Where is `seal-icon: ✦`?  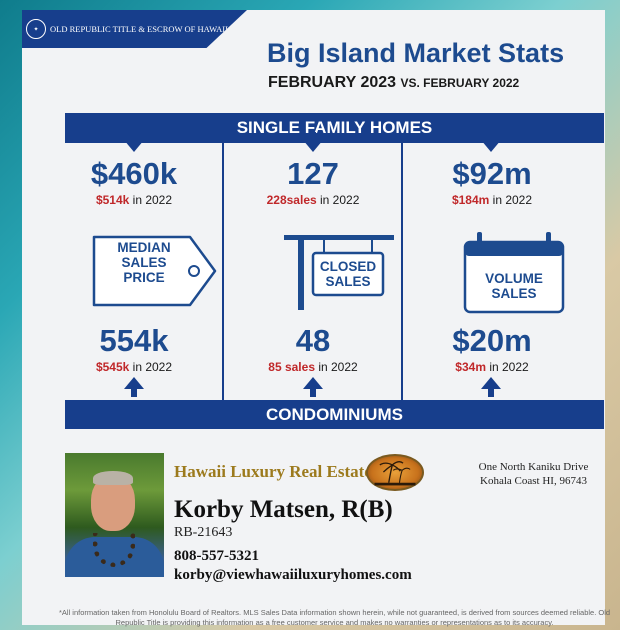
seal-icon: ✦ is located at coordinates (36, 29).